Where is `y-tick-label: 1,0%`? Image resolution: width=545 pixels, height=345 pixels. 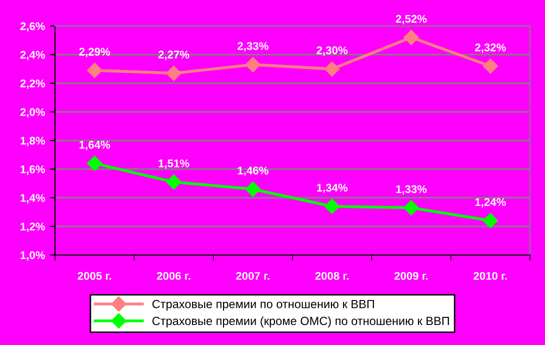 y-tick-label: 1,0% is located at coordinates (32, 256).